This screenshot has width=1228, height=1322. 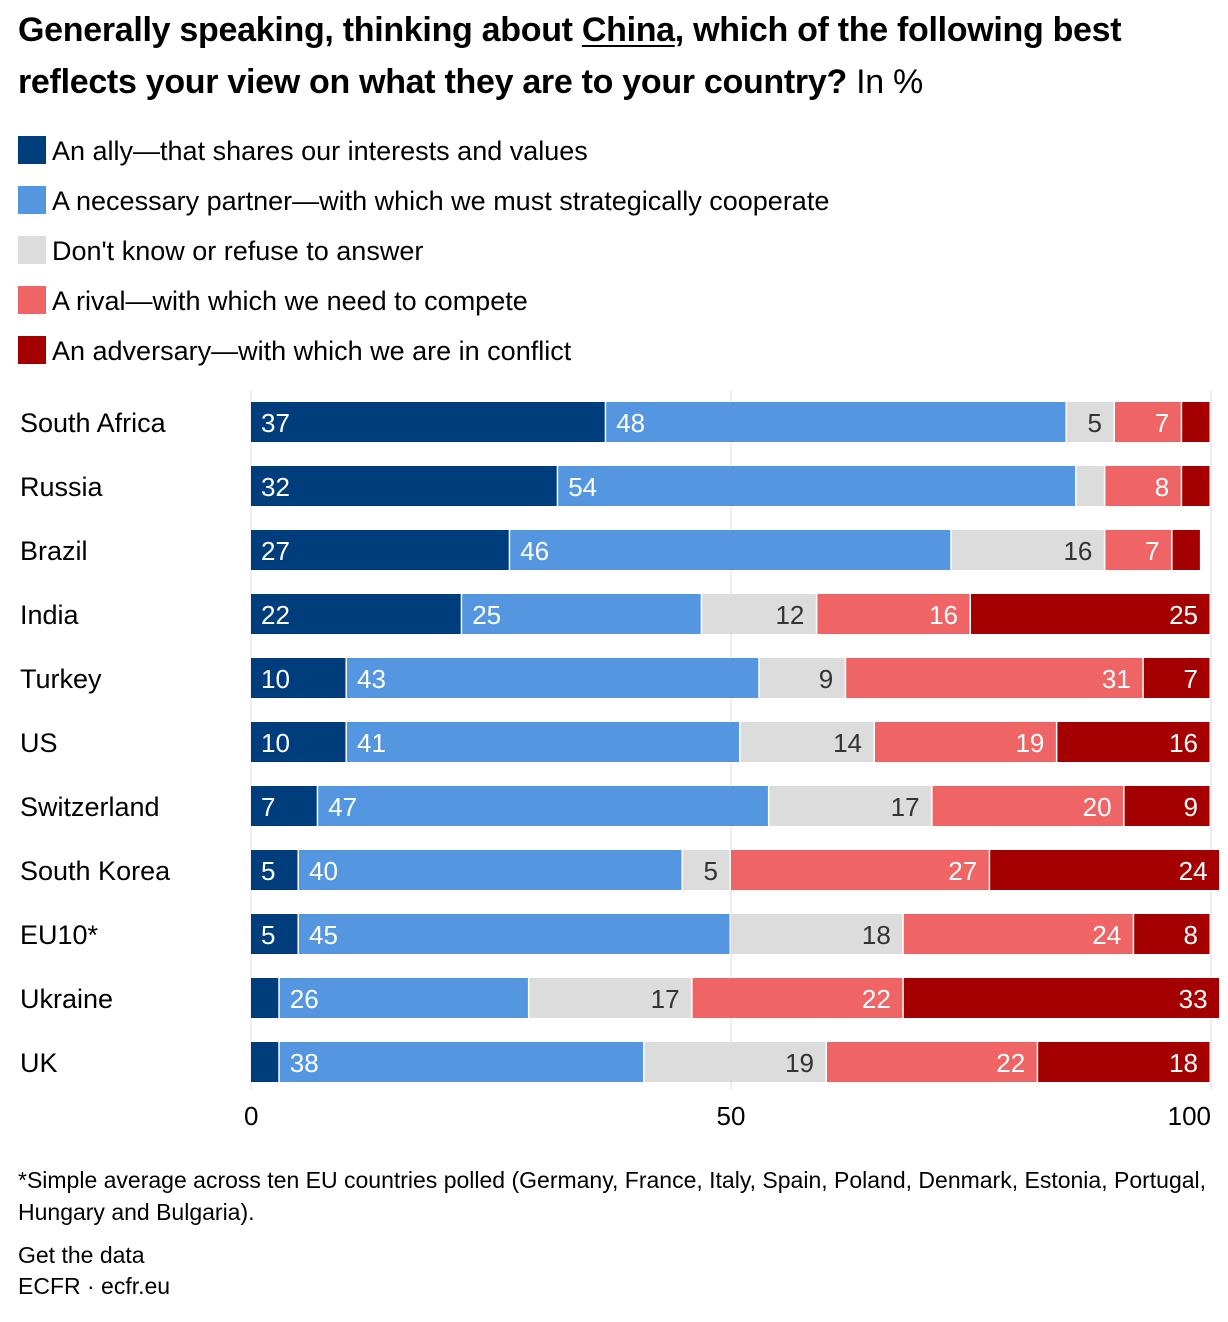 What do you see at coordinates (265, 998) in the screenshot?
I see `bar-ukraine-ally` at bounding box center [265, 998].